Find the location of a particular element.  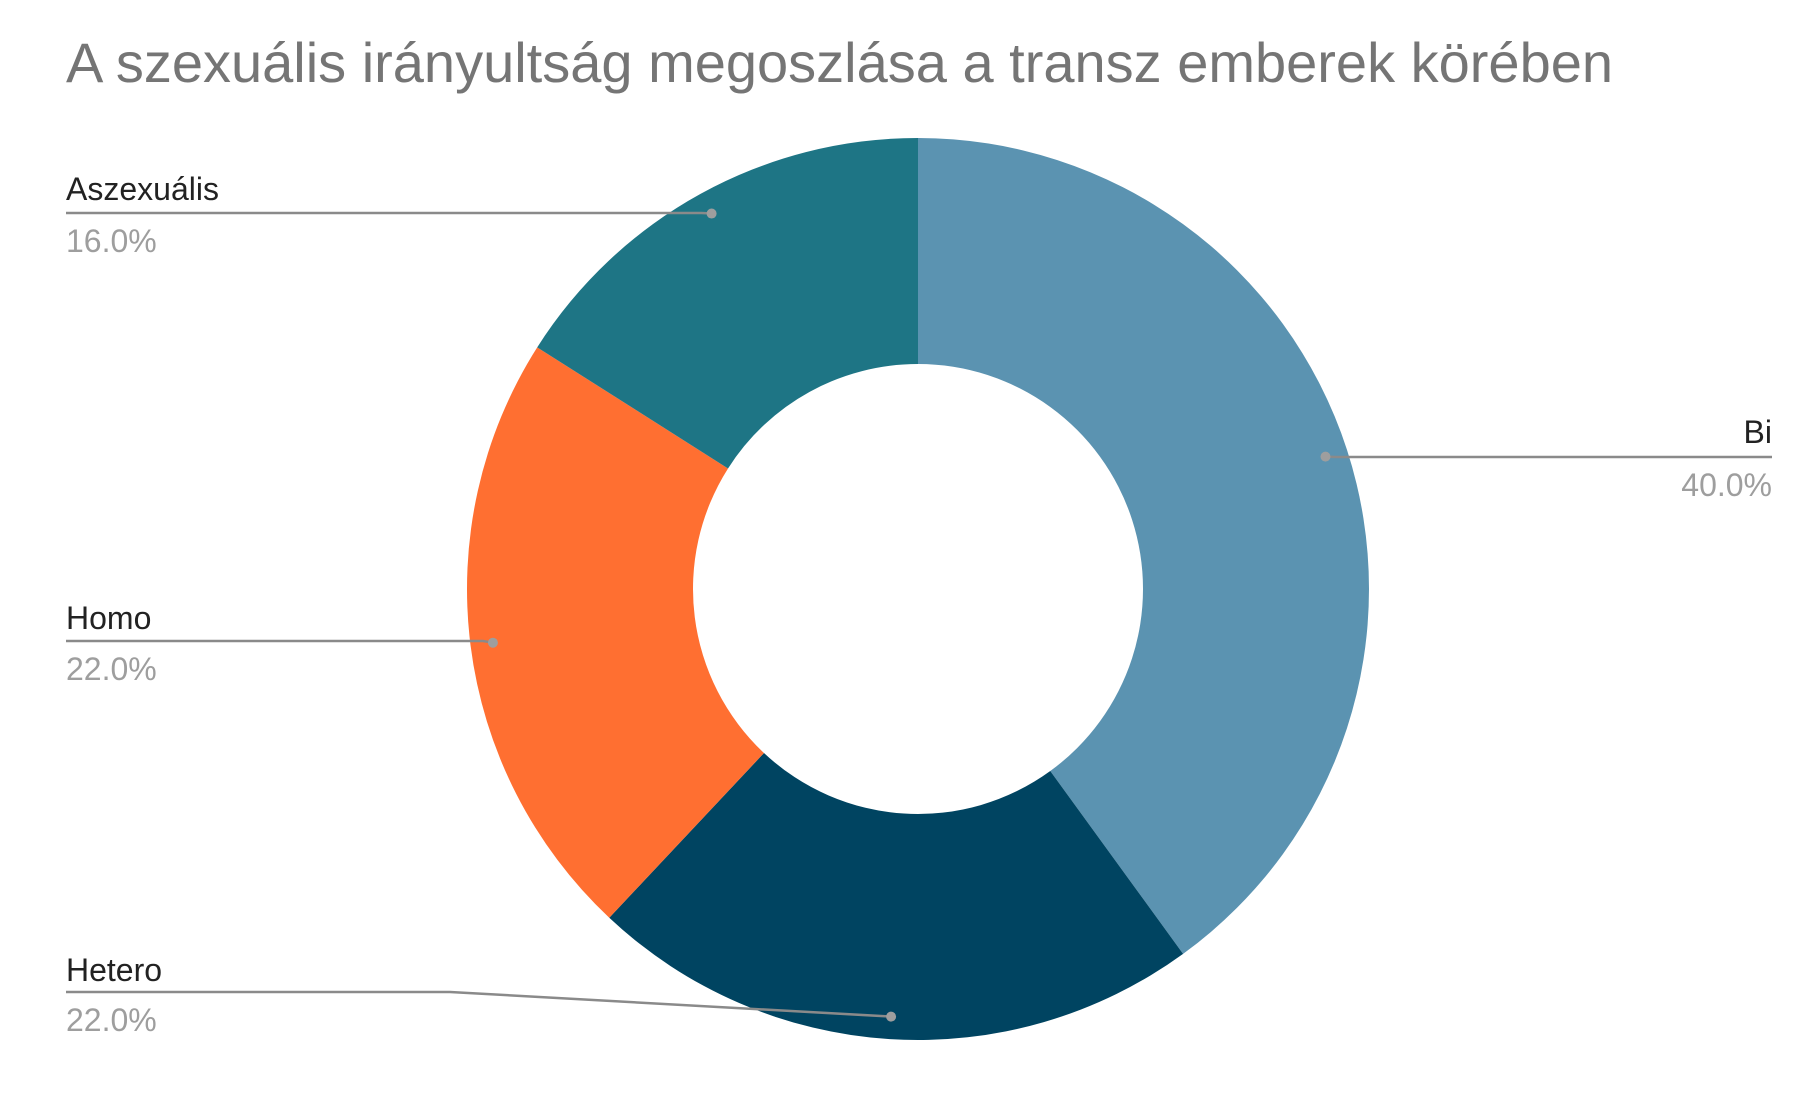

leader-dot-homo is located at coordinates (492, 642).